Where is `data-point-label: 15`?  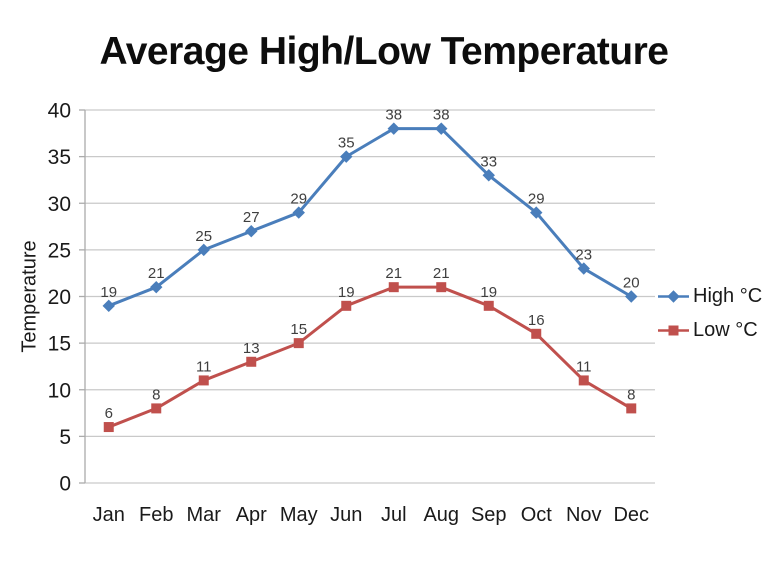
data-point-label: 15 is located at coordinates (298, 329).